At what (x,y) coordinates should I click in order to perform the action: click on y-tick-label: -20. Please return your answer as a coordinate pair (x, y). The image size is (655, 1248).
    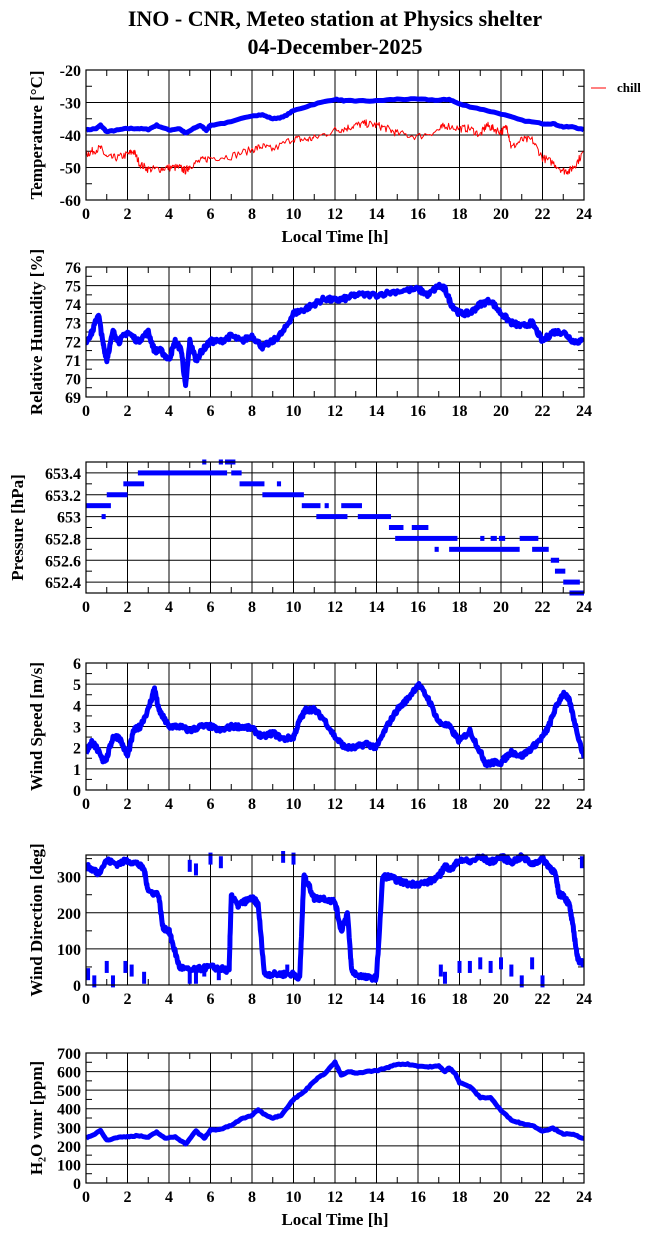
    Looking at the image, I should click on (70, 71).